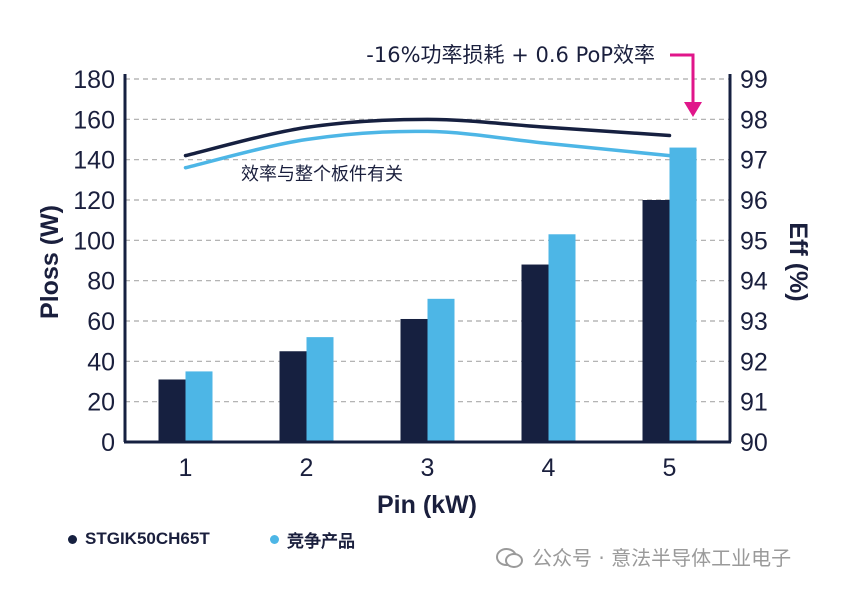 The image size is (860, 590). What do you see at coordinates (274, 539) in the screenshot?
I see `legend-dot-light` at bounding box center [274, 539].